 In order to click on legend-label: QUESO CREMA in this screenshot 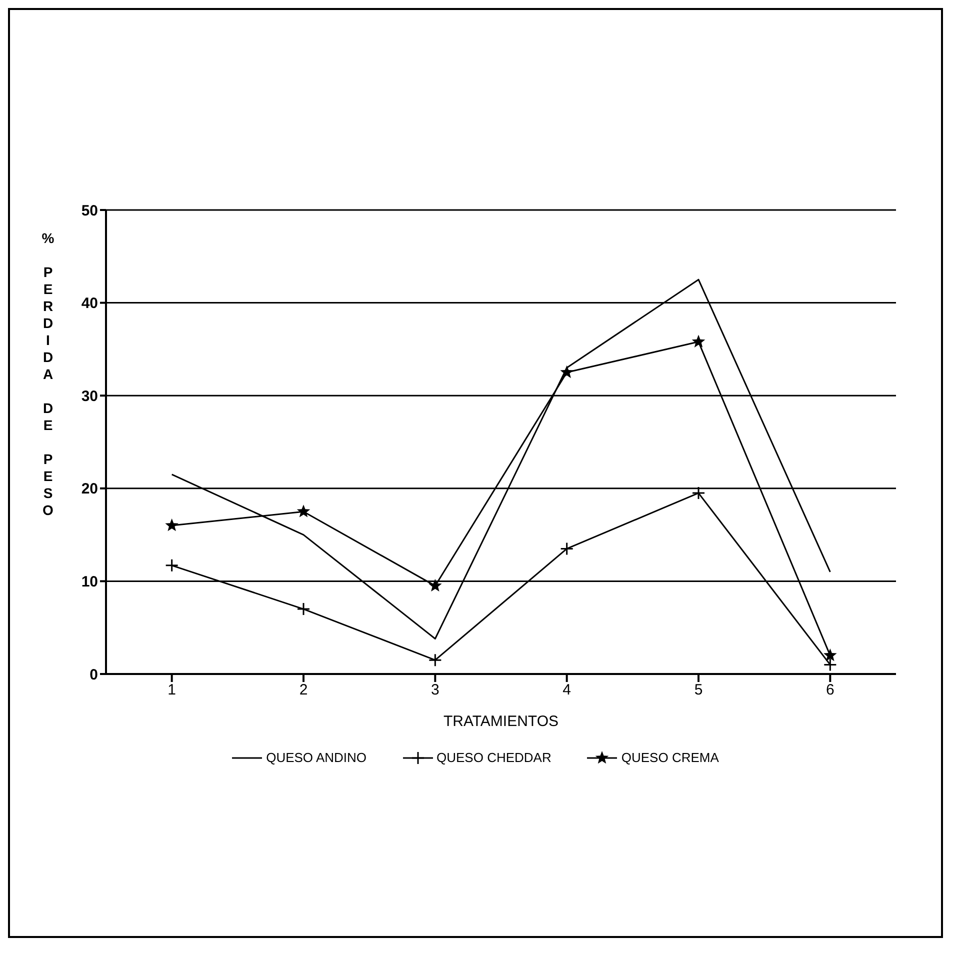, I will do `click(670, 757)`.